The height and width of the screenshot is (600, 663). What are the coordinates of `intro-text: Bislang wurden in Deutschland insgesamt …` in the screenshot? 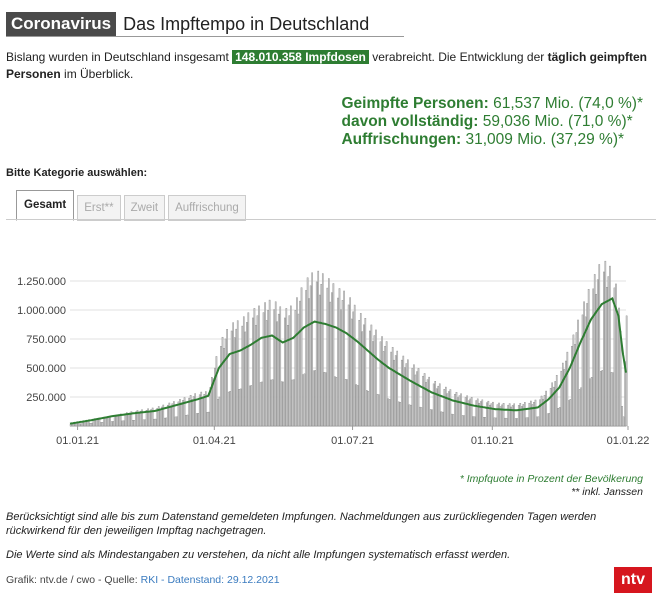 It's located at (331, 66).